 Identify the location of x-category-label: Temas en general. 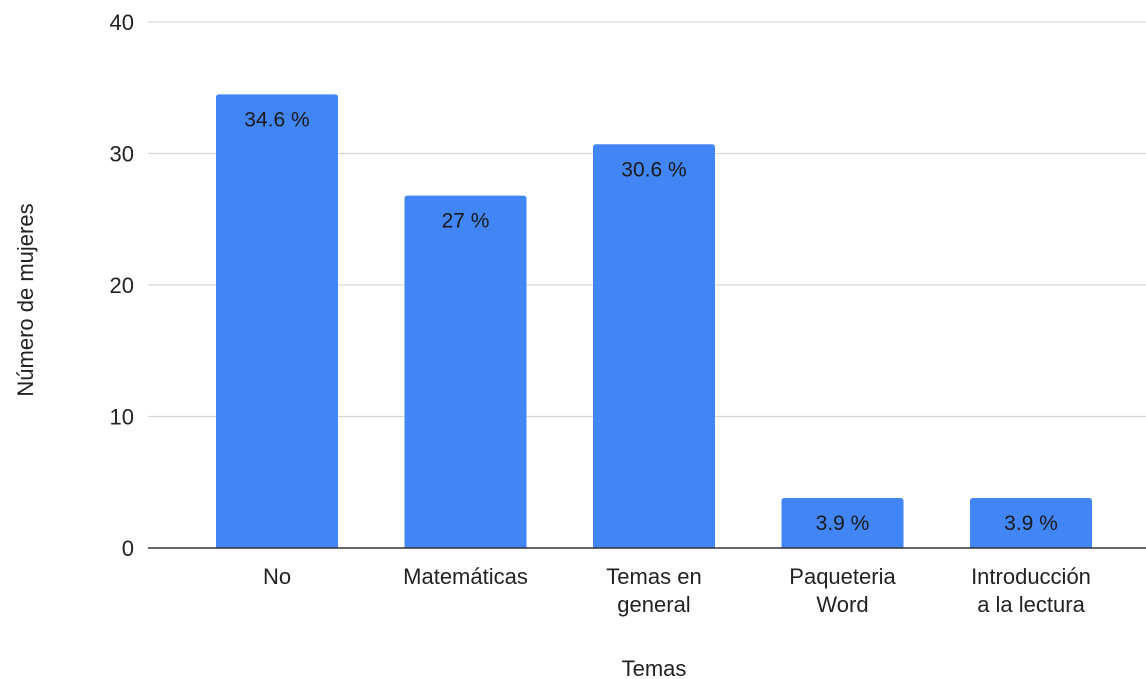
(653, 590).